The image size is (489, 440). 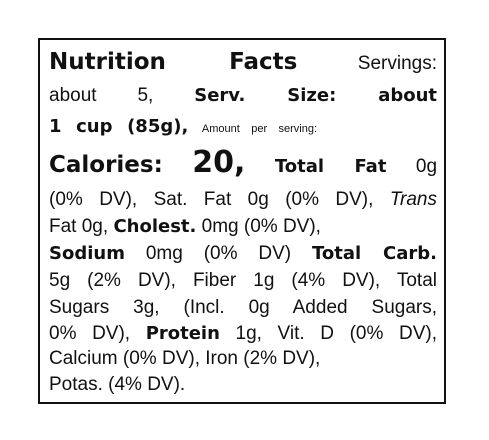 I want to click on label-text: 20,, so click(x=219, y=162).